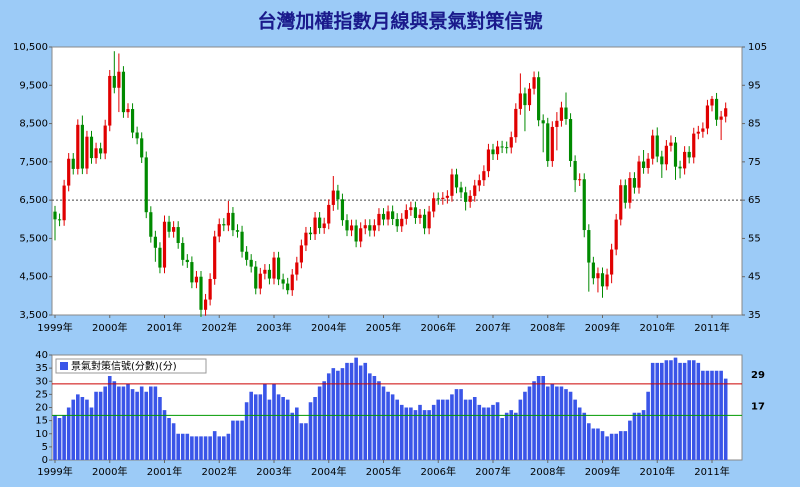 The height and width of the screenshot is (487, 800). I want to click on y2-tick-label: 85, so click(754, 124).